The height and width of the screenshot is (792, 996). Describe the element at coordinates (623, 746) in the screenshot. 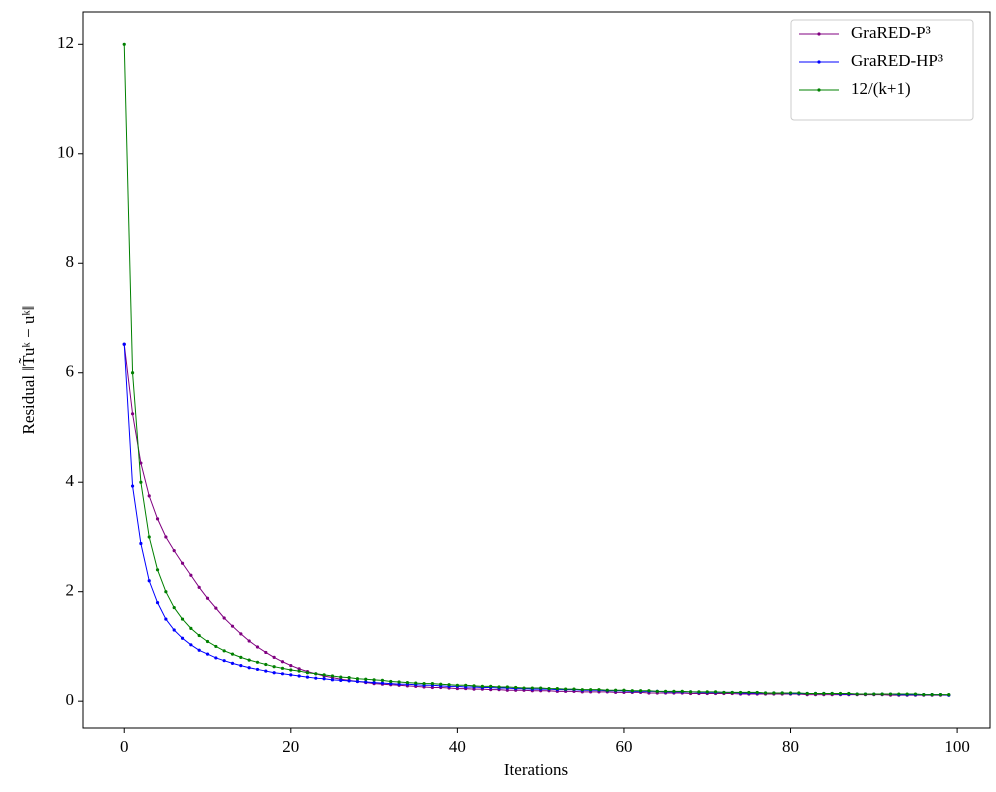

I see `x-tick-label: 60` at that location.